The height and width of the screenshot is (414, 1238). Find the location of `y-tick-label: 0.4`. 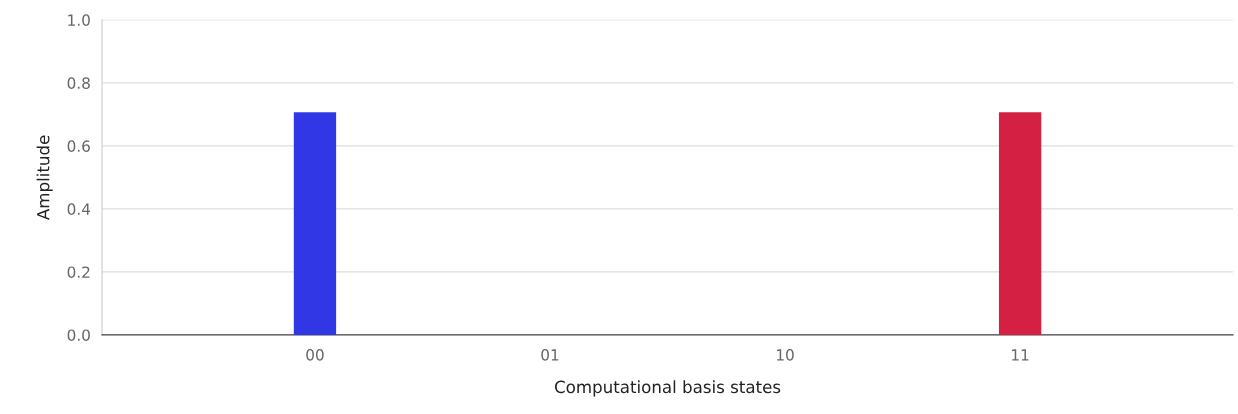

y-tick-label: 0.4 is located at coordinates (79, 209).